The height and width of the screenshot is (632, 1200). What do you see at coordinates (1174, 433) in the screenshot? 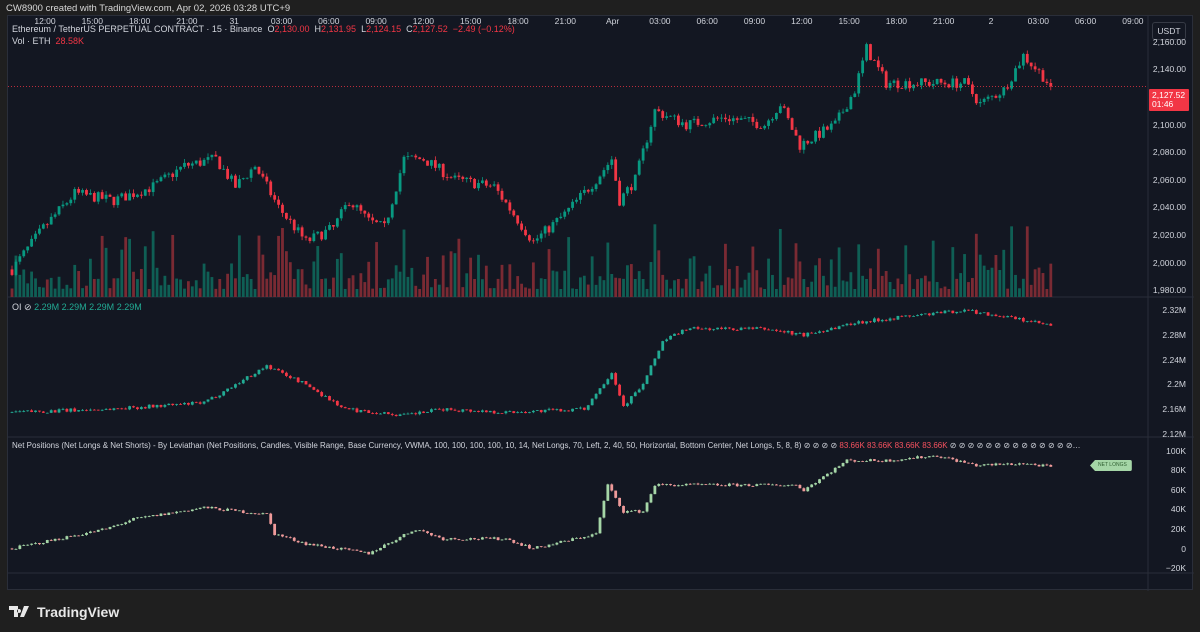
I see `oi-axis-label: 2.12M` at bounding box center [1174, 433].